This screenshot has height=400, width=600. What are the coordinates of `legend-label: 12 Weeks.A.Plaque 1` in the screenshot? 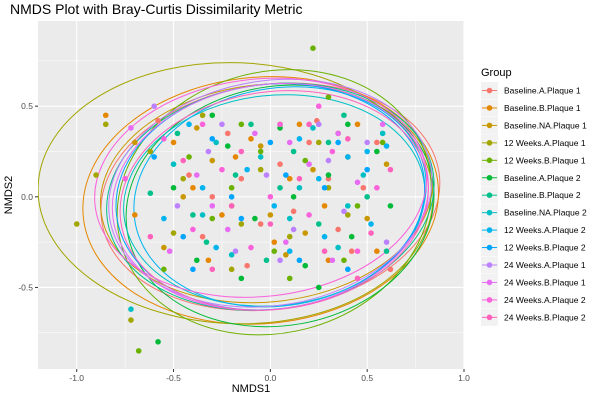 It's located at (545, 143).